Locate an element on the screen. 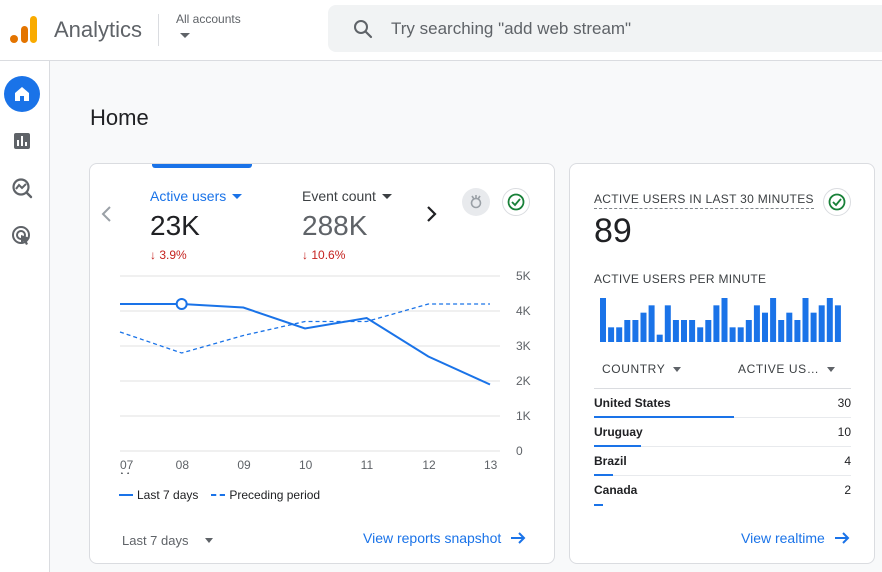 The height and width of the screenshot is (572, 882). sidebar is located at coordinates (25, 316).